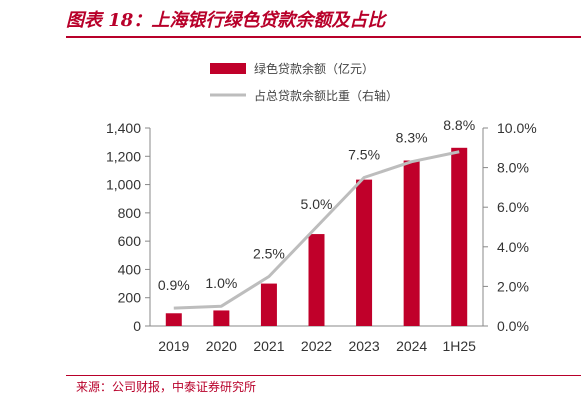 This screenshot has width=581, height=404. What do you see at coordinates (363, 346) in the screenshot?
I see `x-tick-label: 2023` at bounding box center [363, 346].